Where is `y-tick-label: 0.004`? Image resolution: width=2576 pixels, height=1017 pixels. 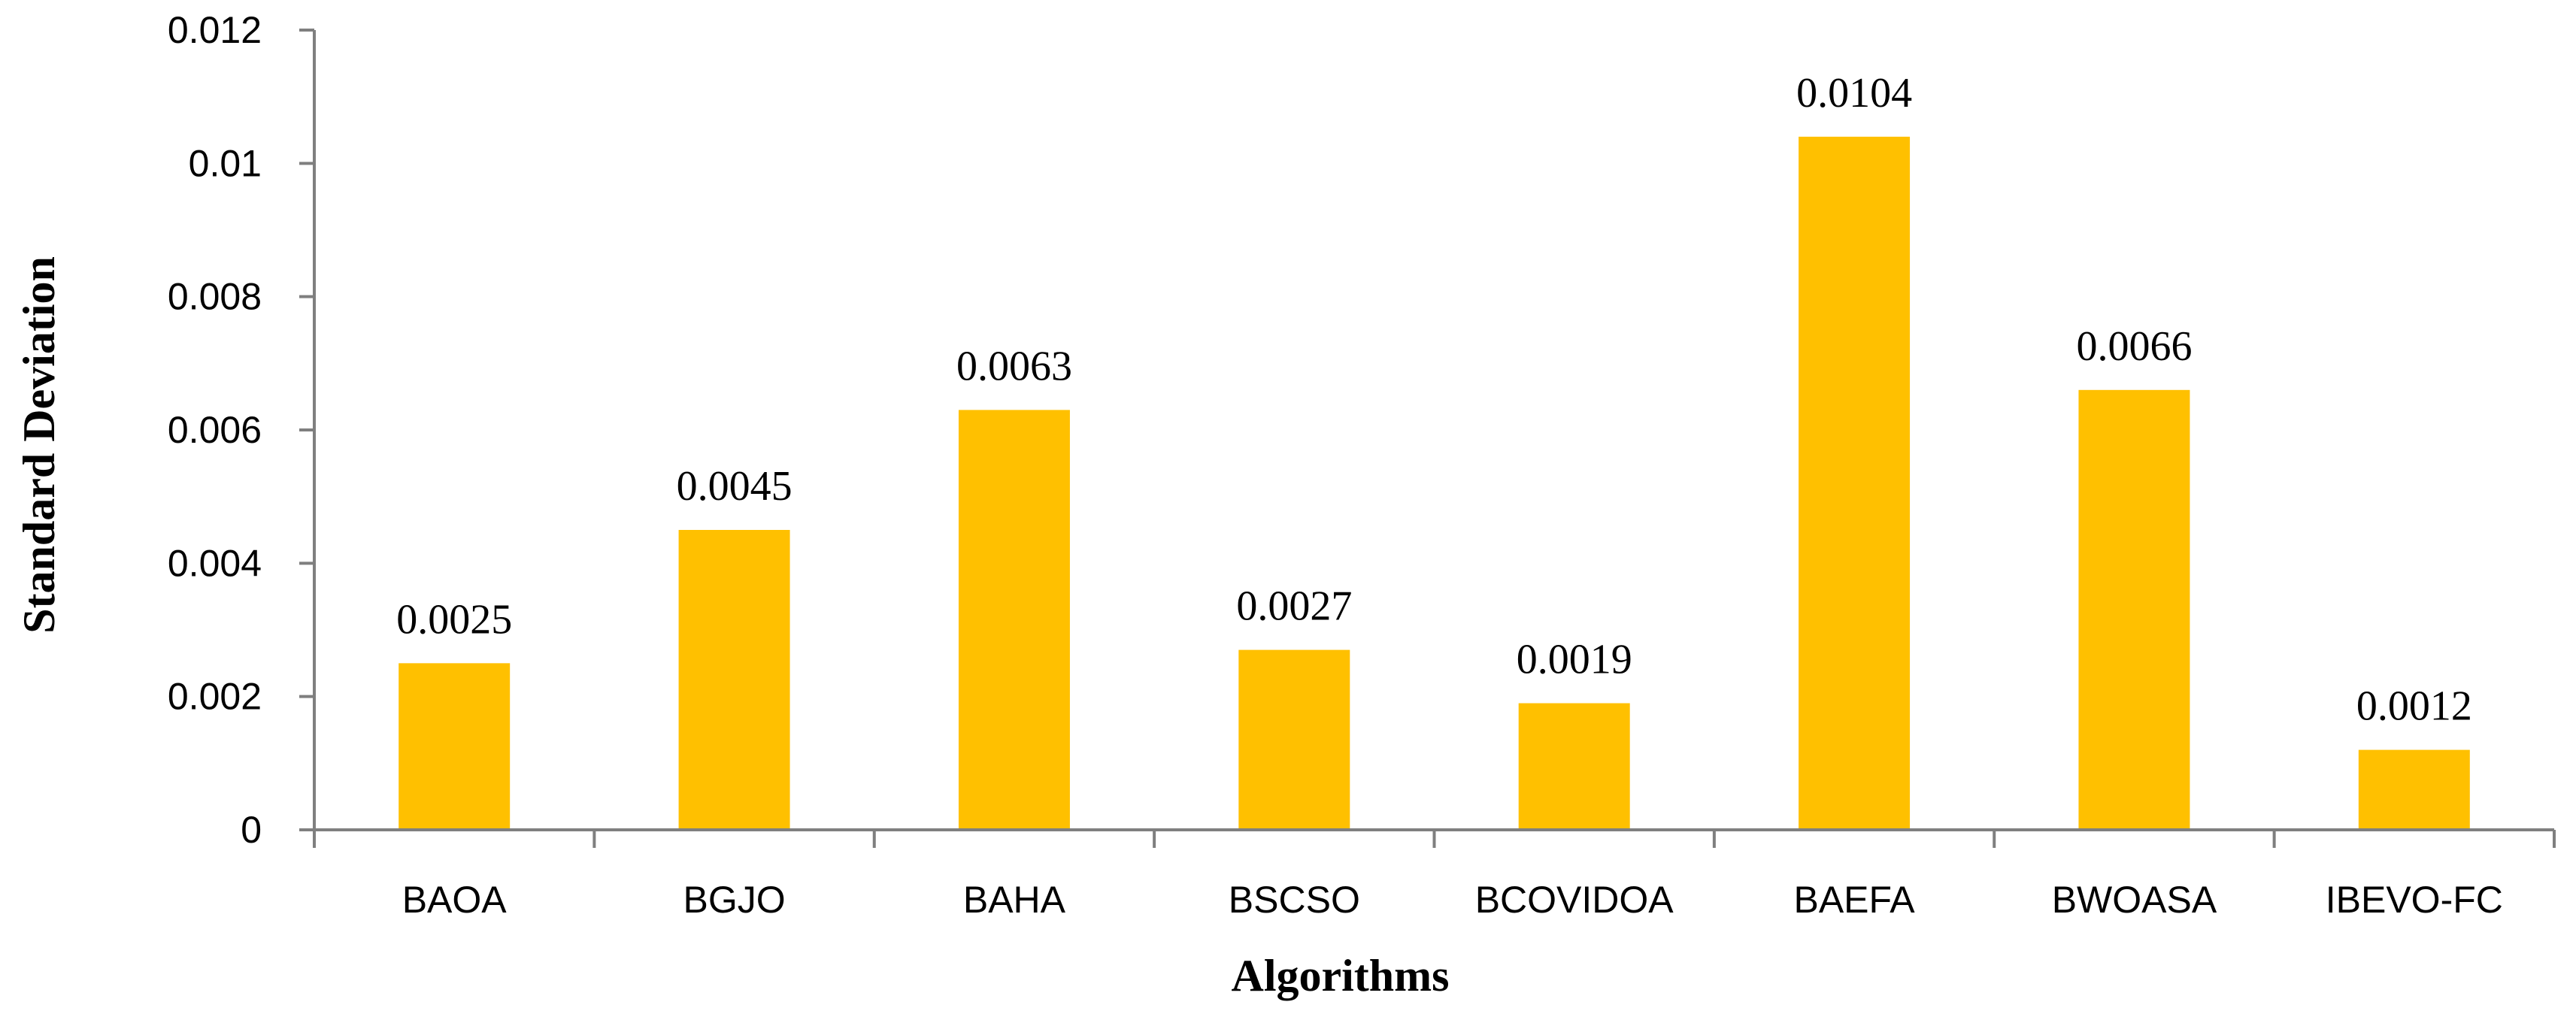 y-tick-label: 0.004 is located at coordinates (215, 563).